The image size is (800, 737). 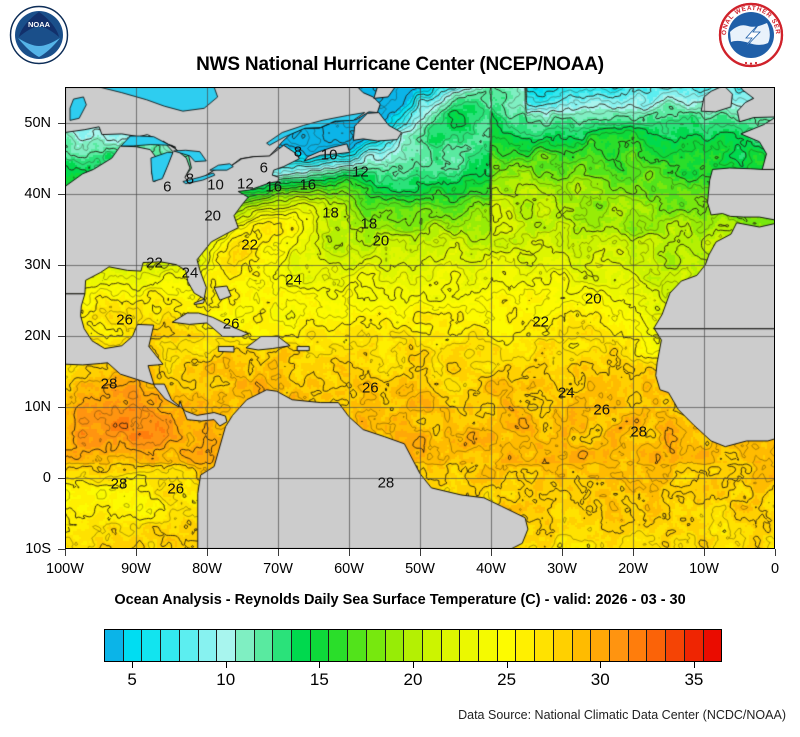 I want to click on y-axis-label: 50N, so click(x=37, y=122).